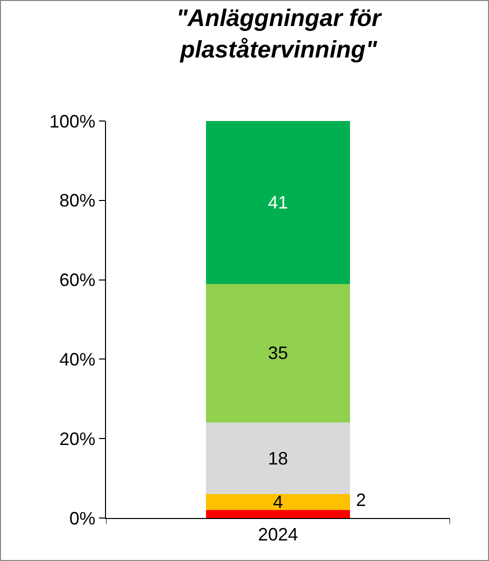 Image resolution: width=489 pixels, height=561 pixels. What do you see at coordinates (361, 500) in the screenshot?
I see `data-label: 2` at bounding box center [361, 500].